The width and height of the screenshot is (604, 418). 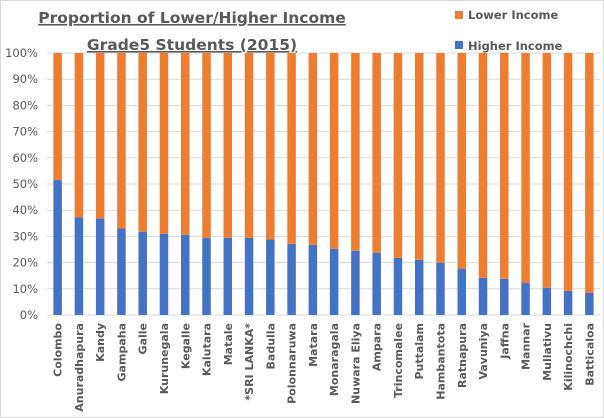 What do you see at coordinates (419, 287) in the screenshot?
I see `bar-higher-income-puttalam` at bounding box center [419, 287].